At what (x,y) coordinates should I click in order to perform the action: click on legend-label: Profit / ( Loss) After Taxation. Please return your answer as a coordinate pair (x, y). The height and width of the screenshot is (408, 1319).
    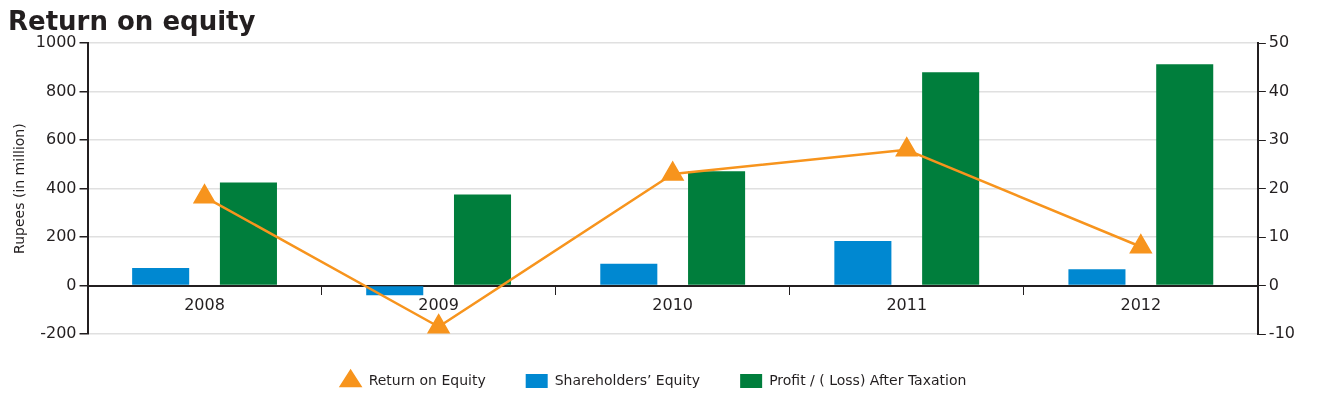
    Looking at the image, I should click on (868, 379).